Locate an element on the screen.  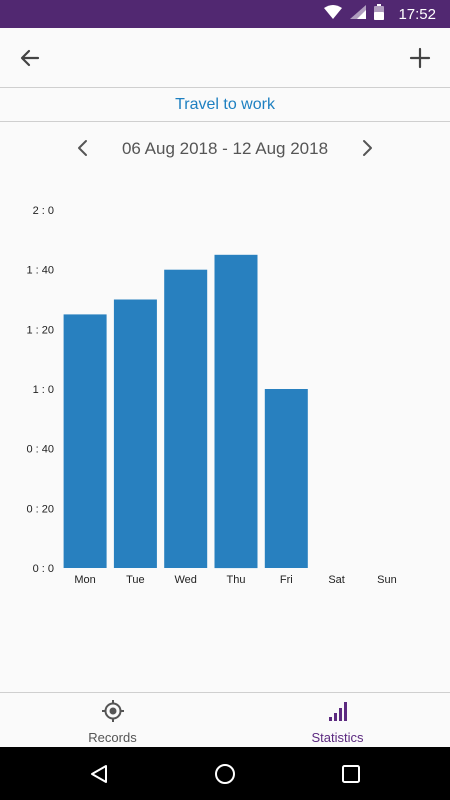
back-triangle-icon is located at coordinates (99, 774).